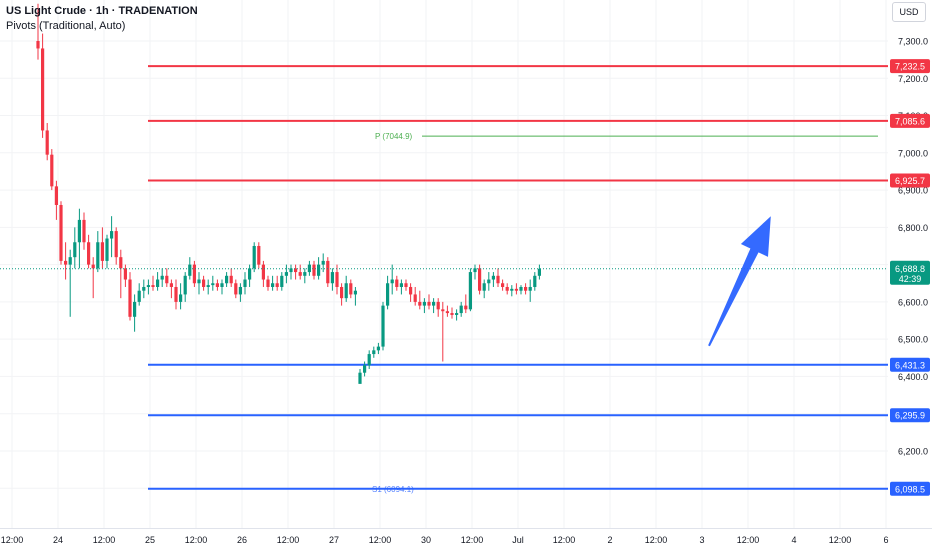 The height and width of the screenshot is (550, 932). I want to click on time-tick-label: 30, so click(426, 540).